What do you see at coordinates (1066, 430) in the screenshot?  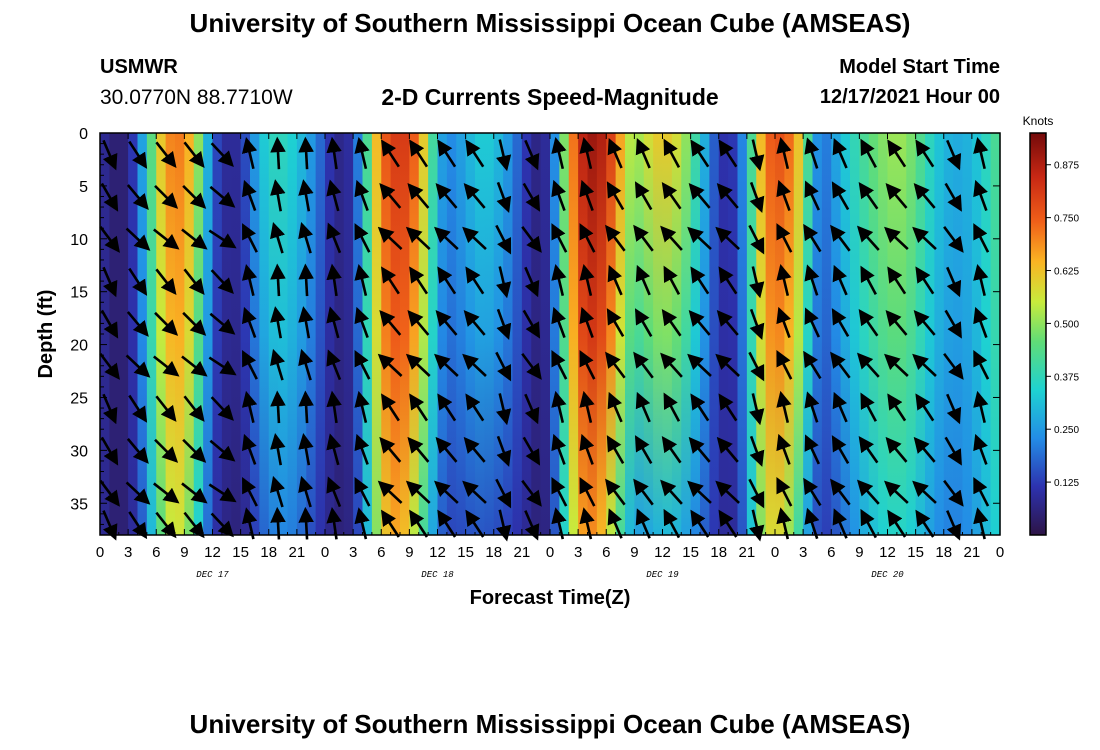 I see `colorbar-tick-label: 0.250` at bounding box center [1066, 430].